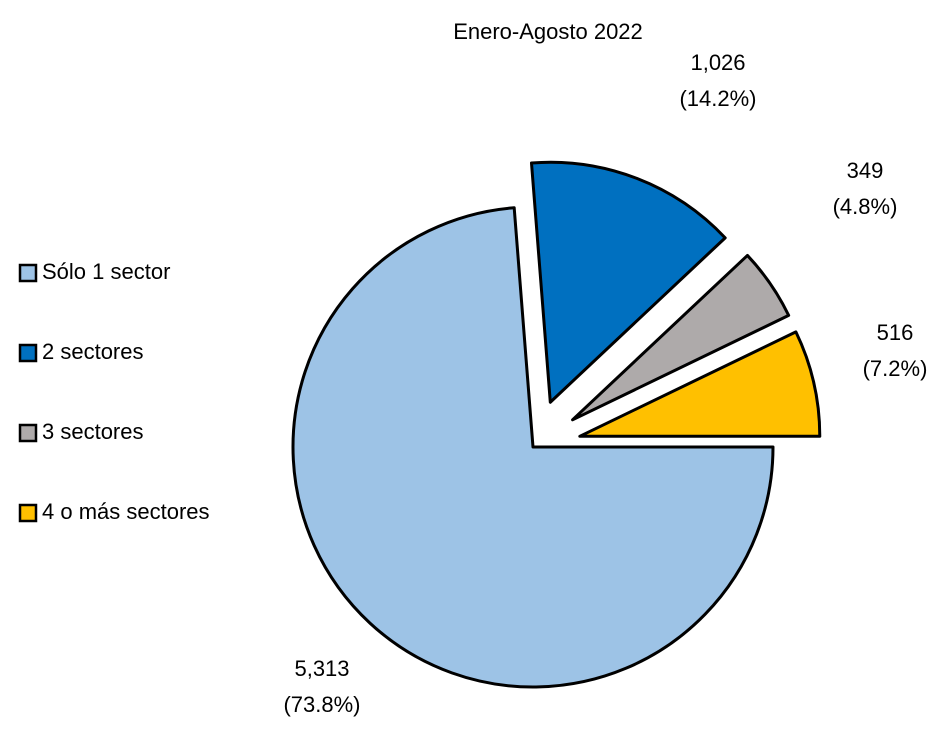 This screenshot has width=938, height=731. Describe the element at coordinates (321, 668) in the screenshot. I see `value-label: 5,313` at that location.